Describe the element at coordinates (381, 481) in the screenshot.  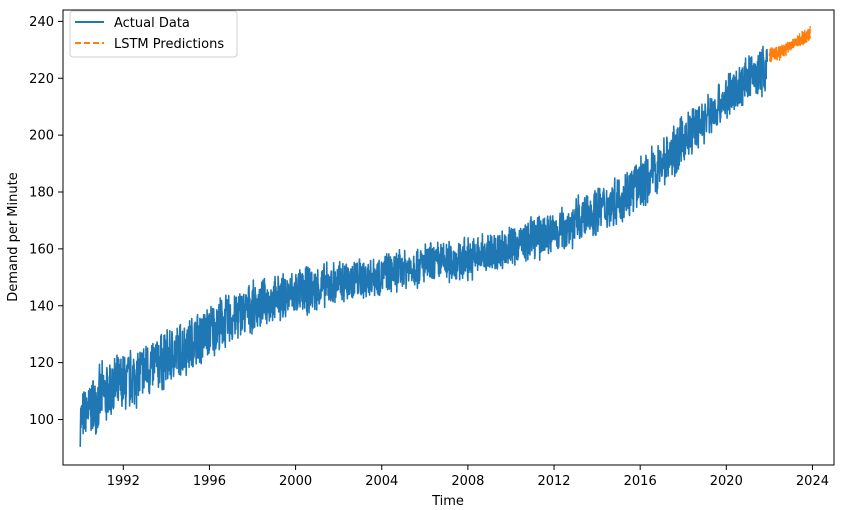
I see `x-tick-label: 2004` at that location.